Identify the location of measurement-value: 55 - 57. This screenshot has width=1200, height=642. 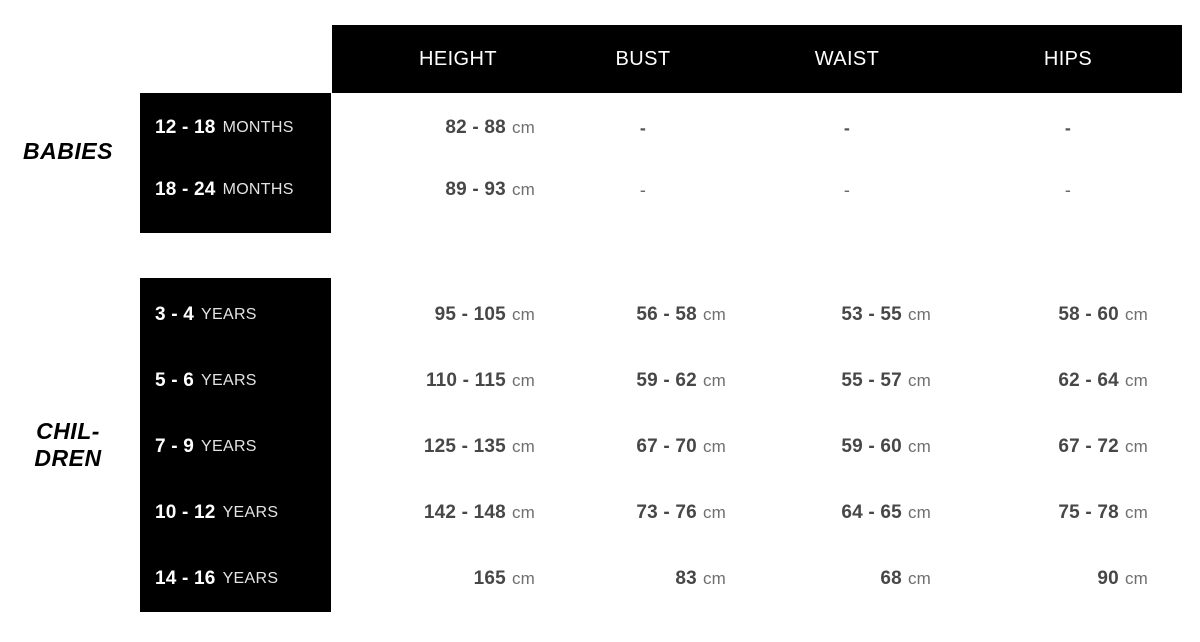
(871, 380).